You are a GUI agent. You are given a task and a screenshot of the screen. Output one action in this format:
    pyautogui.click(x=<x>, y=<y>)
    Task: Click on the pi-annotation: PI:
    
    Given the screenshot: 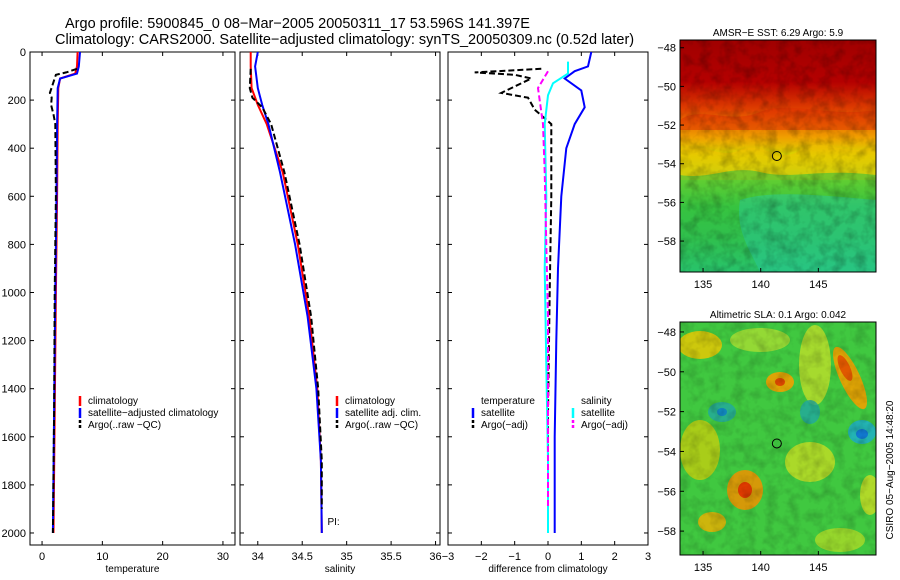 What is the action you would take?
    pyautogui.click(x=333, y=522)
    